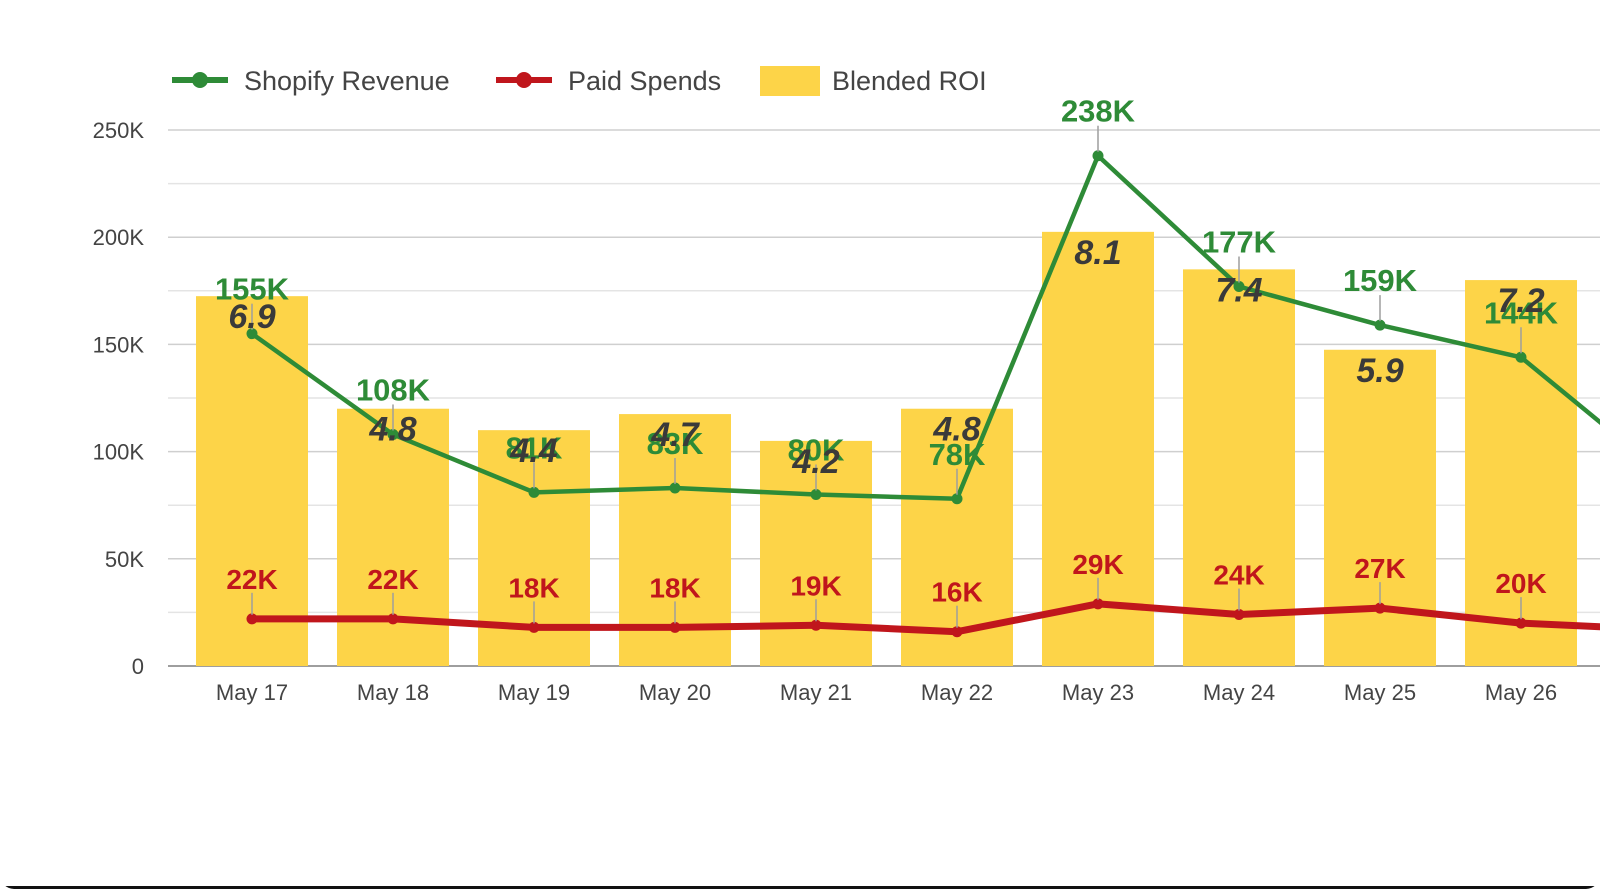 This screenshot has width=1600, height=889. I want to click on y-tick-label: 0, so click(138, 666).